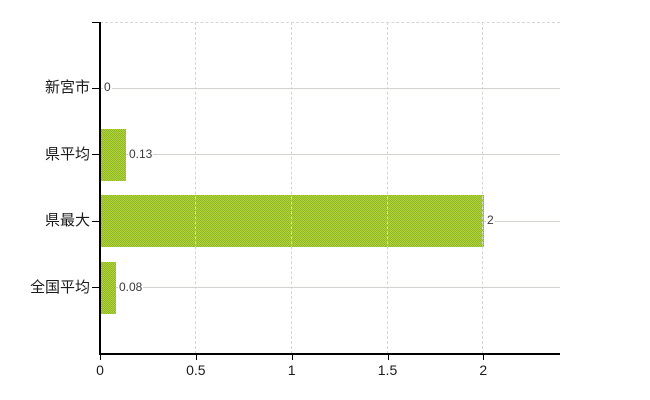  Describe the element at coordinates (291, 370) in the screenshot. I see `x-tick-label: 1` at that location.